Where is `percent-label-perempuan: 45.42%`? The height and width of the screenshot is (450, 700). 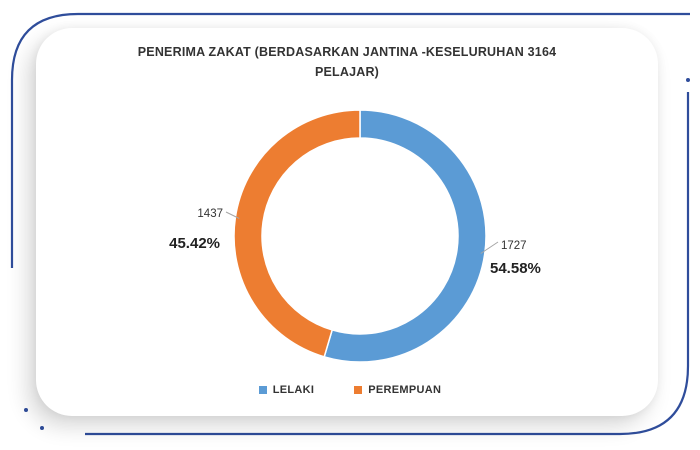
percent-label-perempuan: 45.42% is located at coordinates (194, 243).